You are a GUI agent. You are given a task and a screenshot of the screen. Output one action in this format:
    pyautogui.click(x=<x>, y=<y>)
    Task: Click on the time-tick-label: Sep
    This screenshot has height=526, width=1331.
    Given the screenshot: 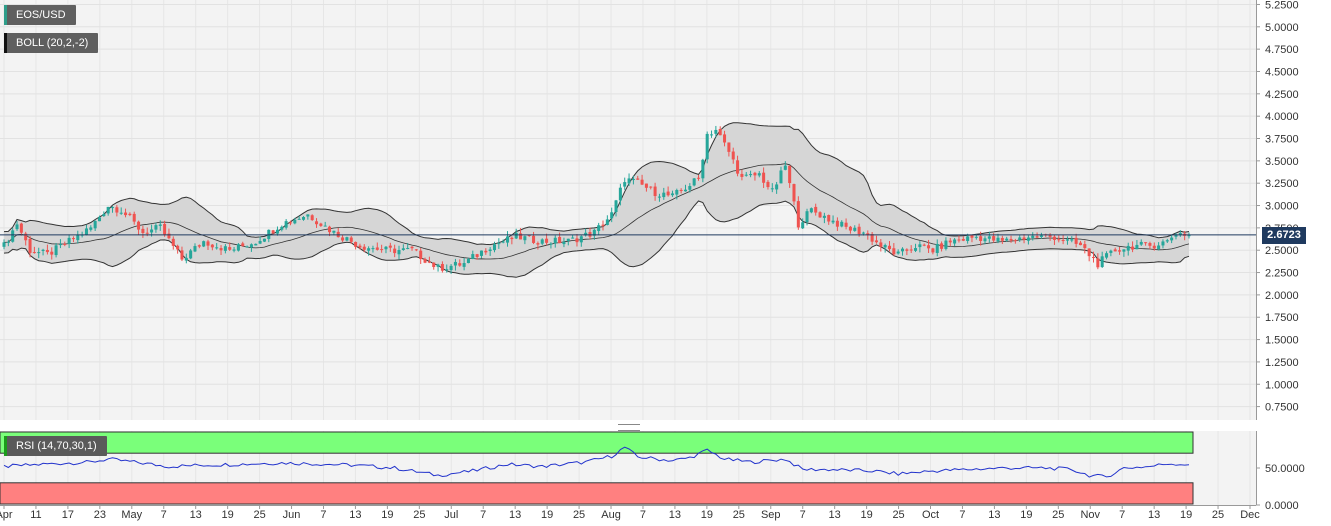 What is the action you would take?
    pyautogui.click(x=771, y=515)
    